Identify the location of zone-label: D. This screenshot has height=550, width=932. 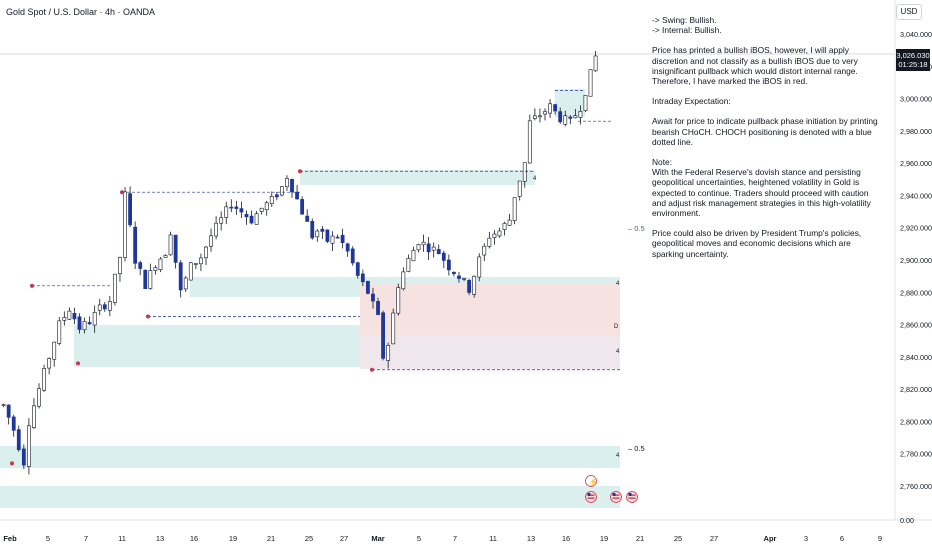
(616, 327).